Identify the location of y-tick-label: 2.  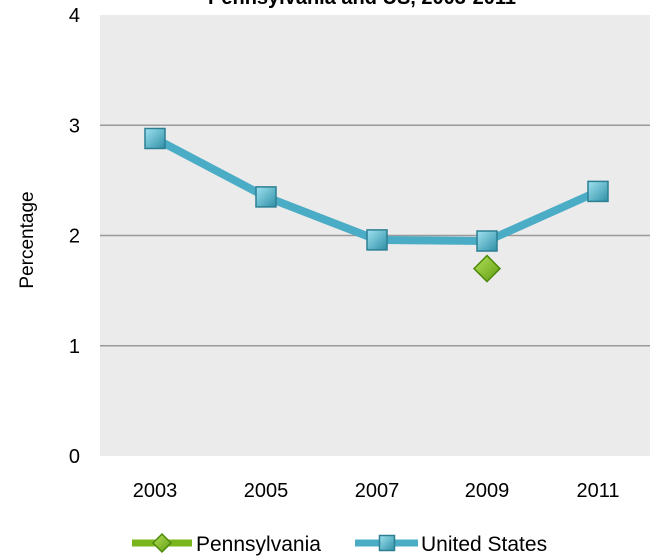
(74, 237).